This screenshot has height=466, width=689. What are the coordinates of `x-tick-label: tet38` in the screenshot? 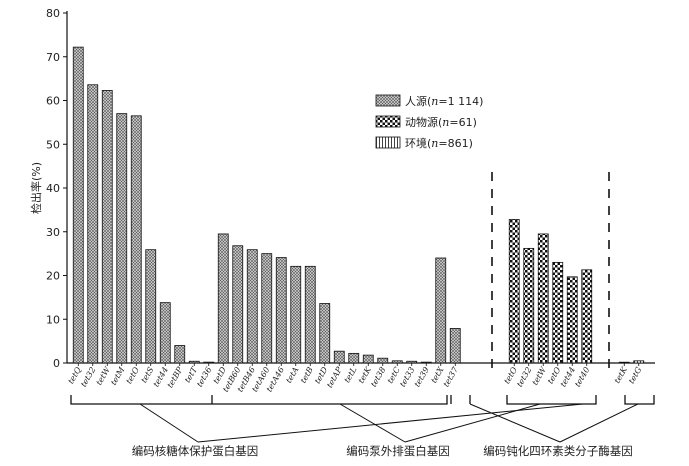 It's located at (378, 377).